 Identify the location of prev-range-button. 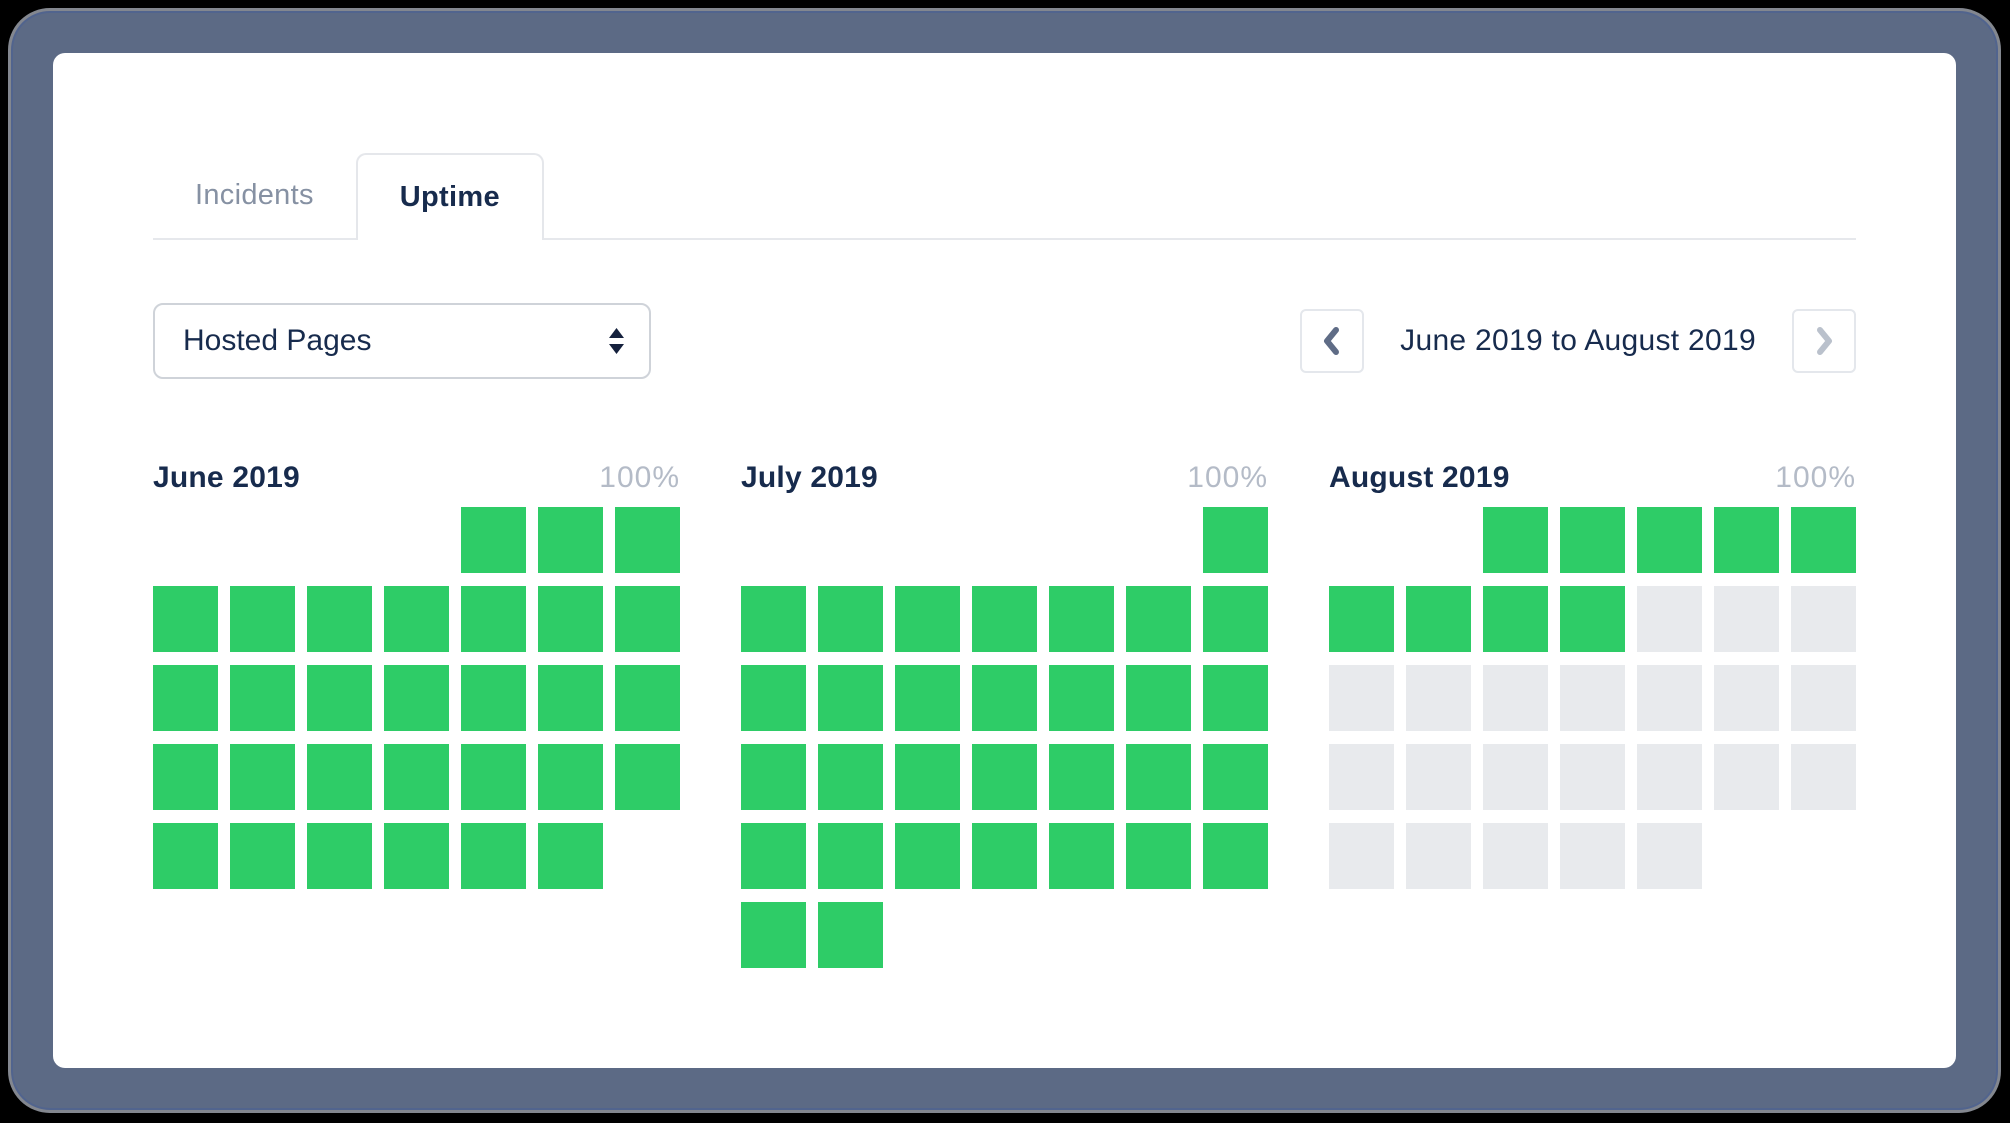
(1332, 341).